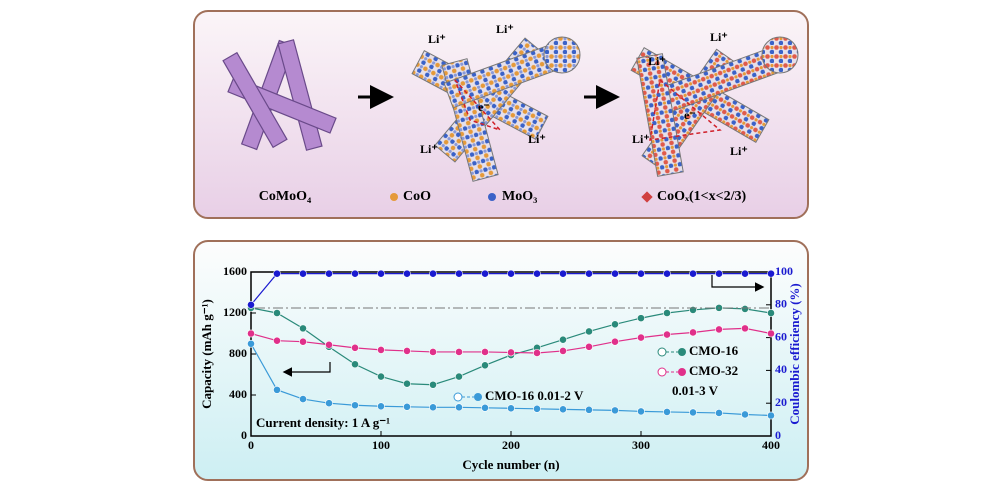 The width and height of the screenshot is (997, 492). What do you see at coordinates (238, 353) in the screenshot?
I see `y-tick-label: 800` at bounding box center [238, 353].